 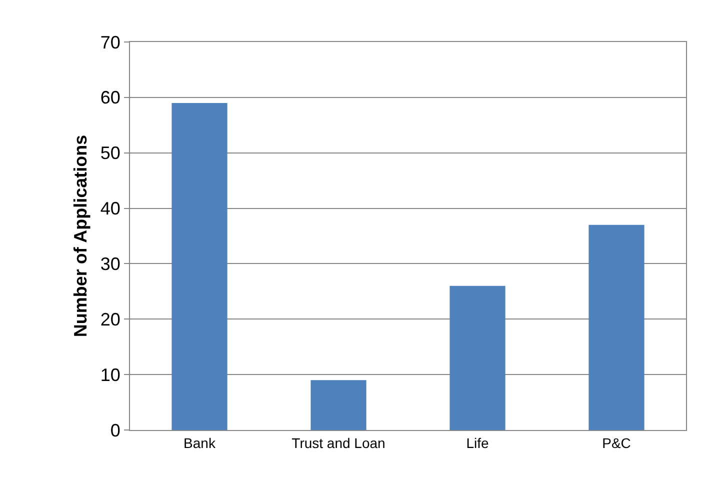 What do you see at coordinates (110, 264) in the screenshot?
I see `y-tick-label: 30` at bounding box center [110, 264].